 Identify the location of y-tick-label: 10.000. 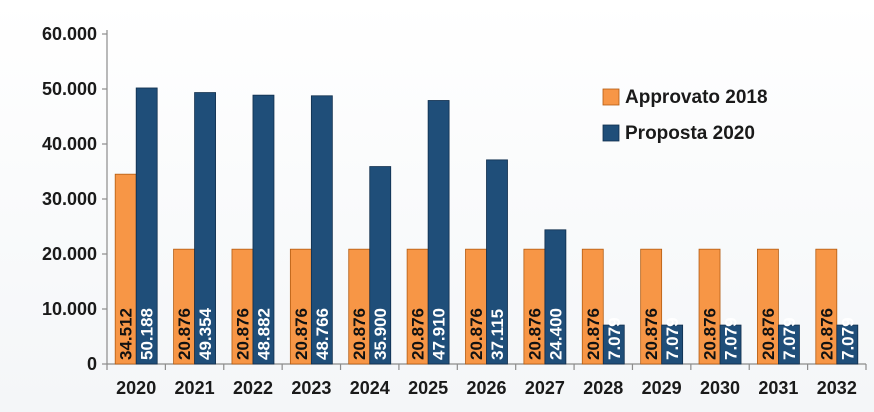
(69, 309).